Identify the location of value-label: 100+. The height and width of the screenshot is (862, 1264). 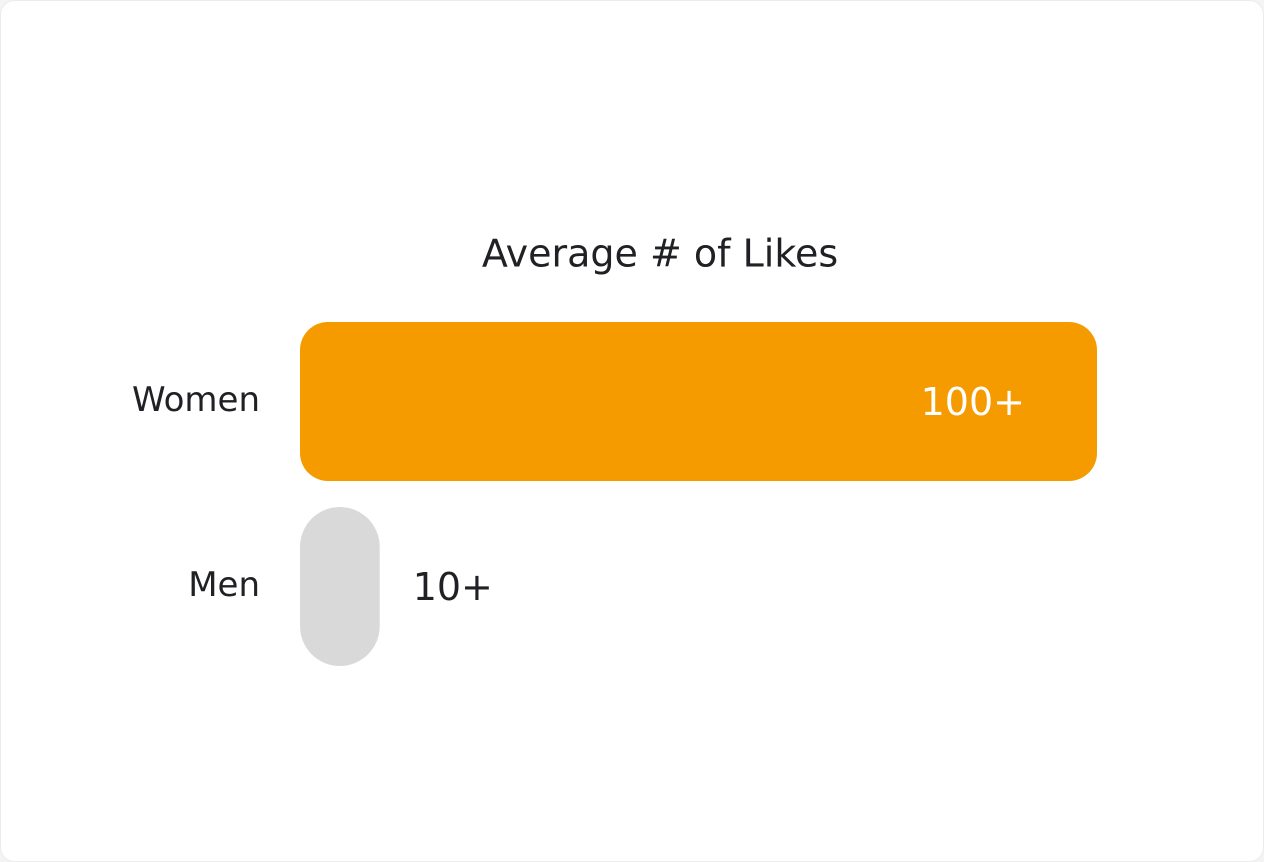
(973, 402).